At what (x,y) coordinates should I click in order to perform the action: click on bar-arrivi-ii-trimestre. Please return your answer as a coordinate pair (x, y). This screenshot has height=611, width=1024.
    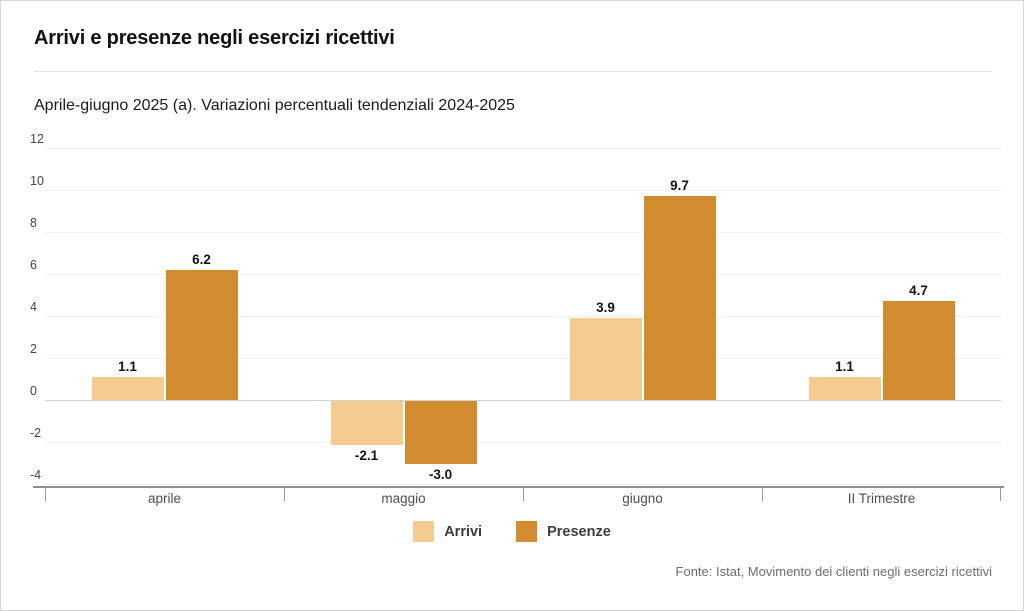
    Looking at the image, I should click on (844, 388).